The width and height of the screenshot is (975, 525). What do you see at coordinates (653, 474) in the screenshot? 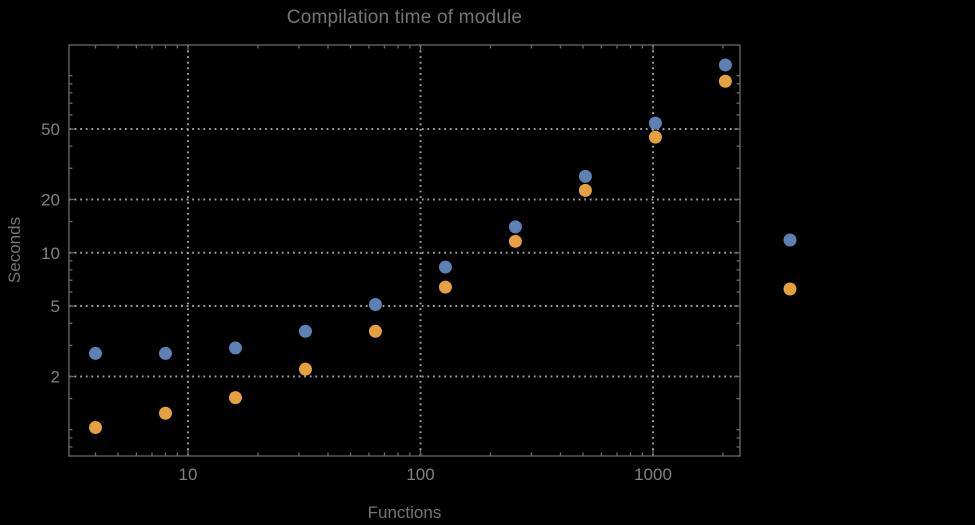
I see `x-tick-label: 1000` at bounding box center [653, 474].